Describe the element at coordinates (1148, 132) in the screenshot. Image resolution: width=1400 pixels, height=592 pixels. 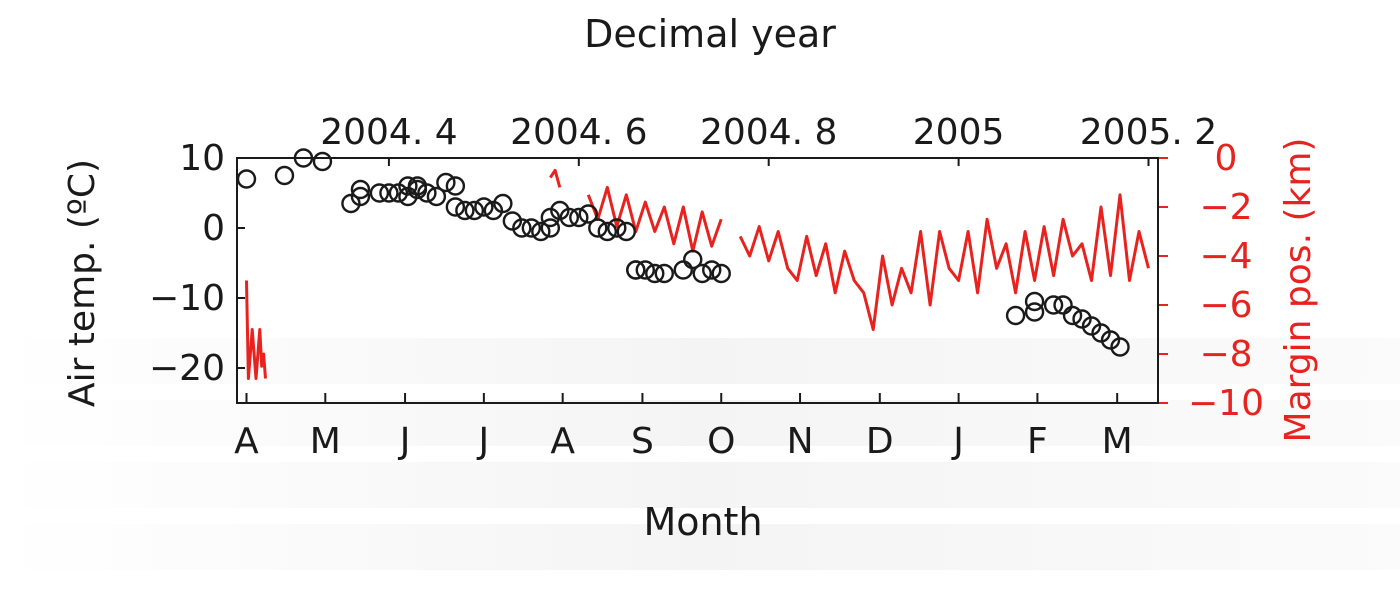
I see `top-tick-label: 2005. 2` at that location.